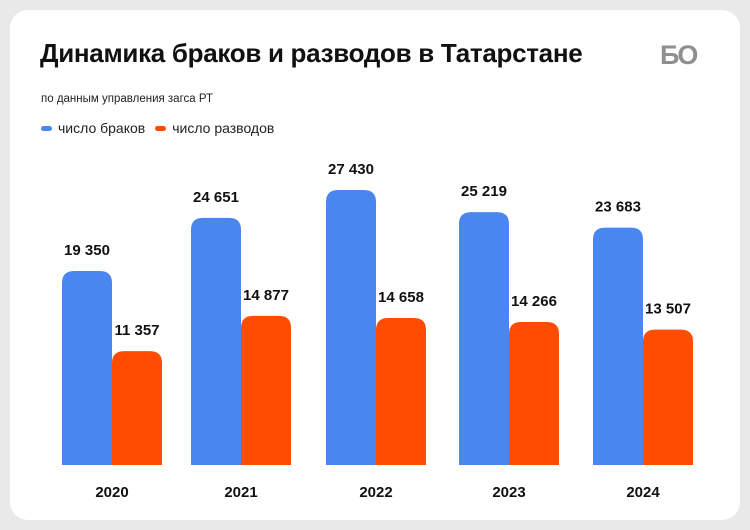 The image size is (750, 530). Describe the element at coordinates (240, 492) in the screenshot. I see `category-label-2021: 2021` at that location.